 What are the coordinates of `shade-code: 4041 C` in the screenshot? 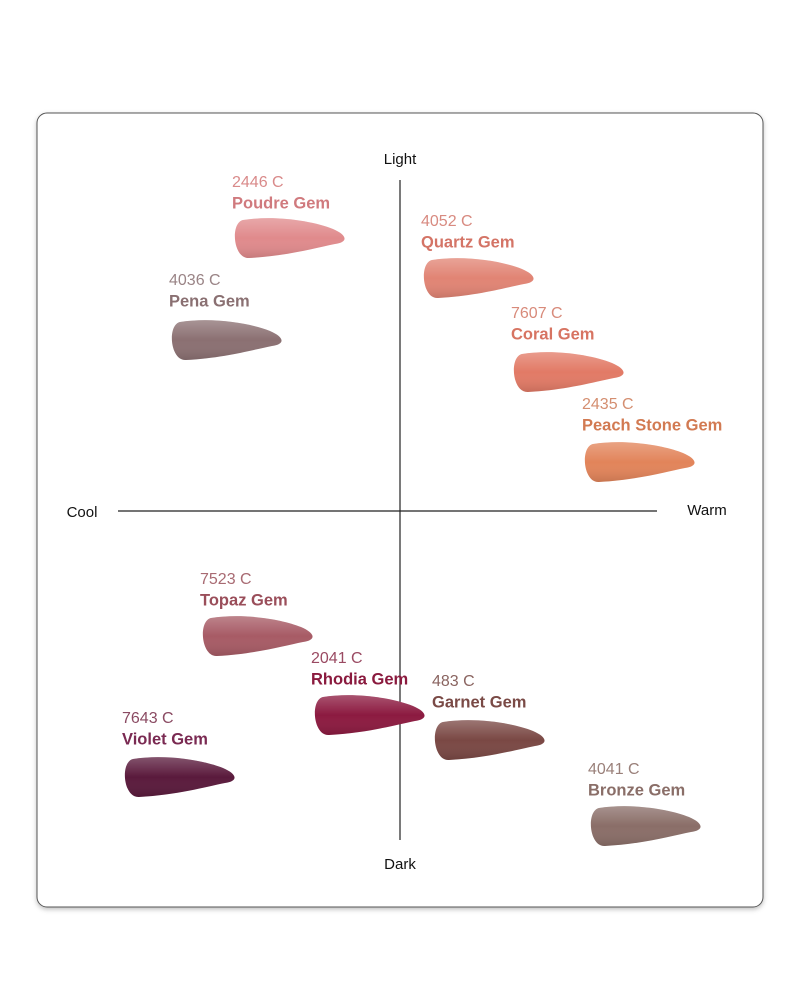 It's located at (614, 769).